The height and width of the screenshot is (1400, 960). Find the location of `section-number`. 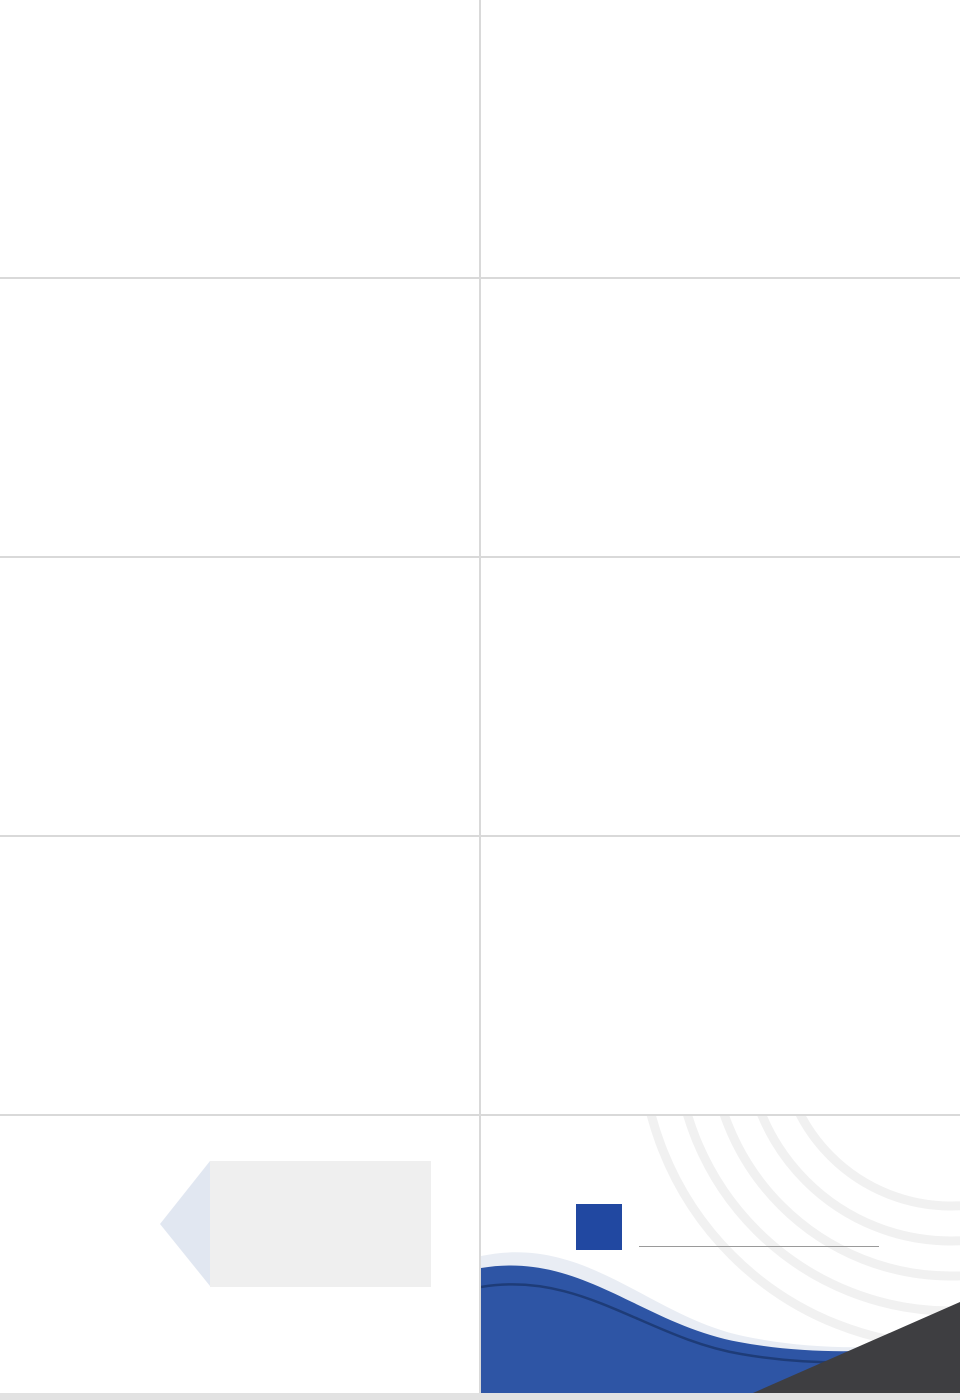

section-number is located at coordinates (599, 1227).